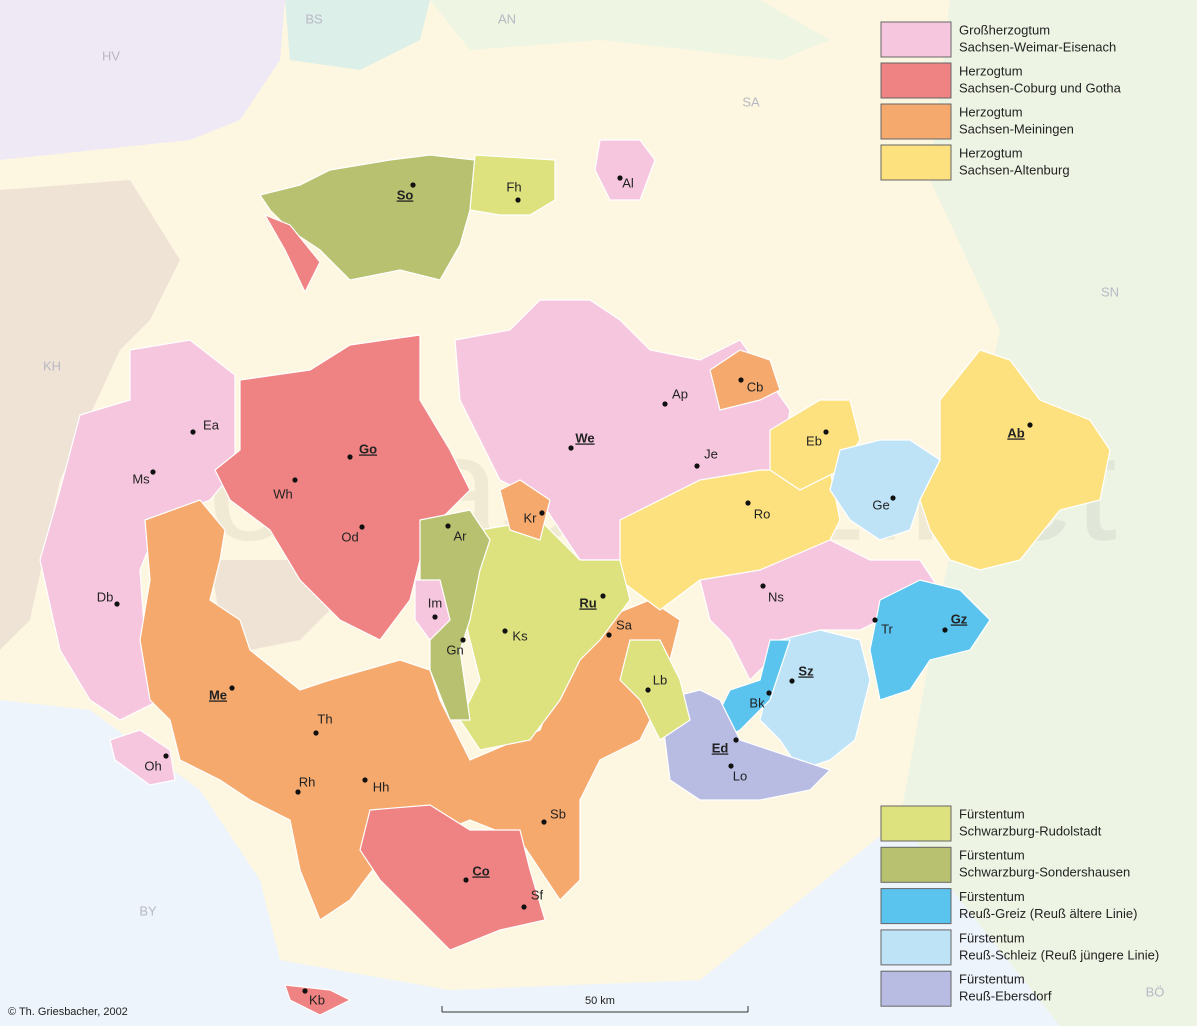 The height and width of the screenshot is (1026, 1197). What do you see at coordinates (1048, 913) in the screenshot?
I see `legend-text: Reuß-Greiz (Reuß ältere Linie)` at bounding box center [1048, 913].